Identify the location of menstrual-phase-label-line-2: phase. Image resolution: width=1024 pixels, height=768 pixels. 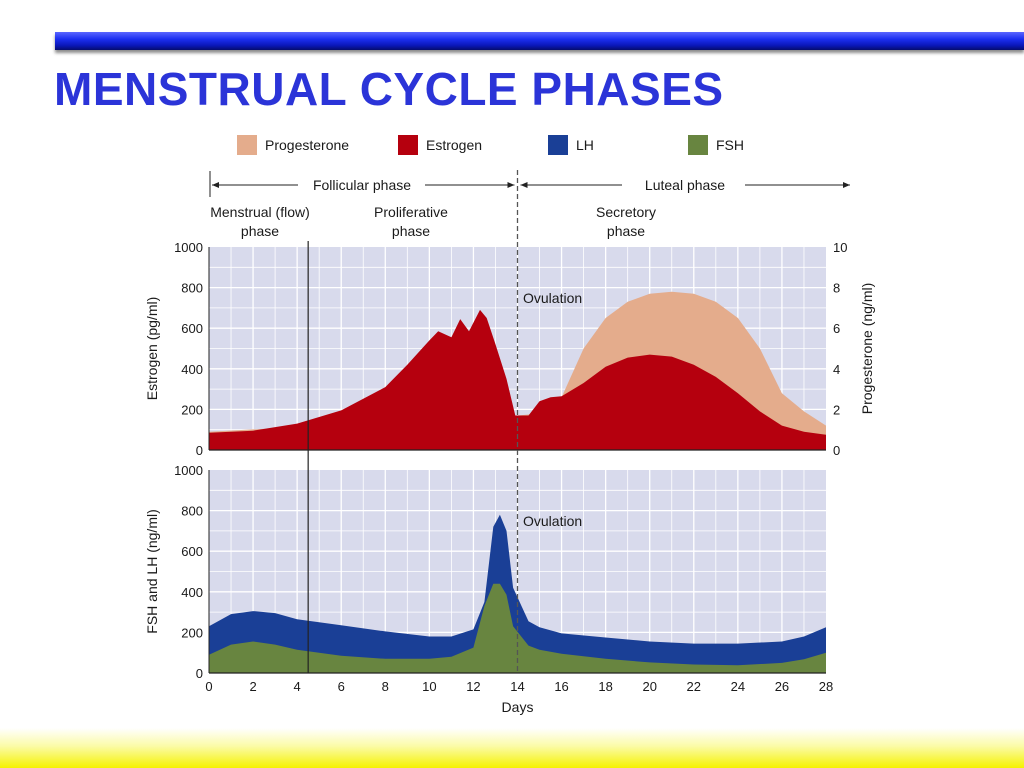
(260, 231).